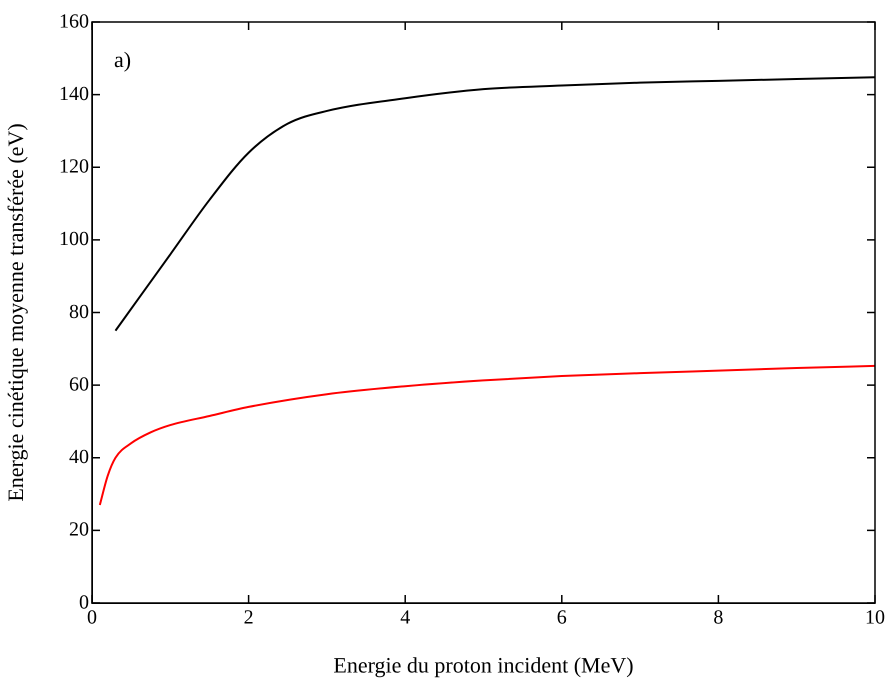 Image resolution: width=888 pixels, height=684 pixels. What do you see at coordinates (84, 602) in the screenshot?
I see `y-tick-label: 0` at bounding box center [84, 602].